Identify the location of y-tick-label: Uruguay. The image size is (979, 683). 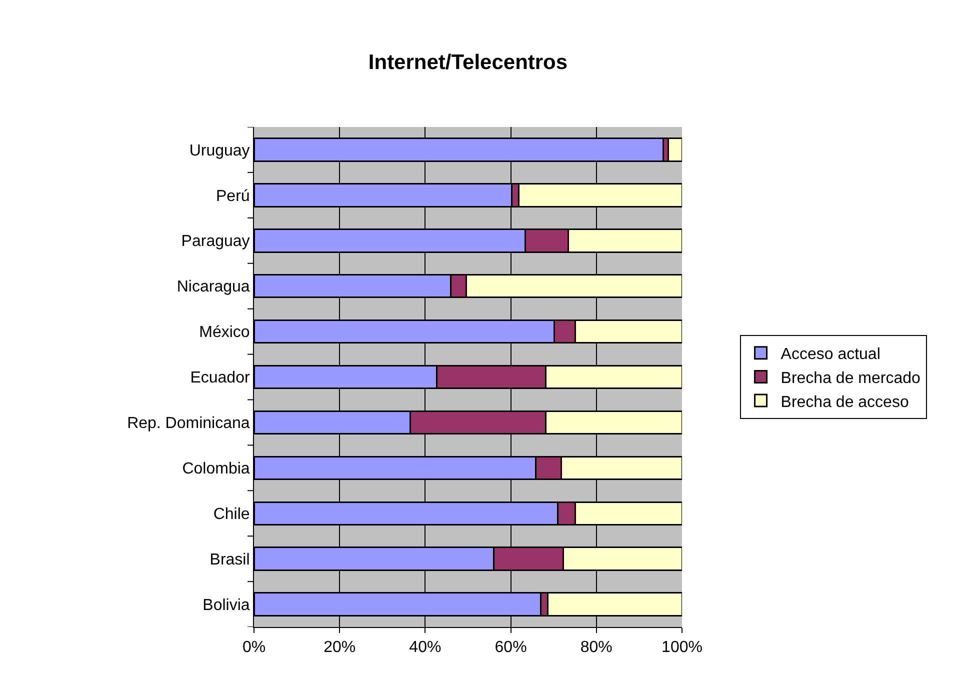
(219, 151).